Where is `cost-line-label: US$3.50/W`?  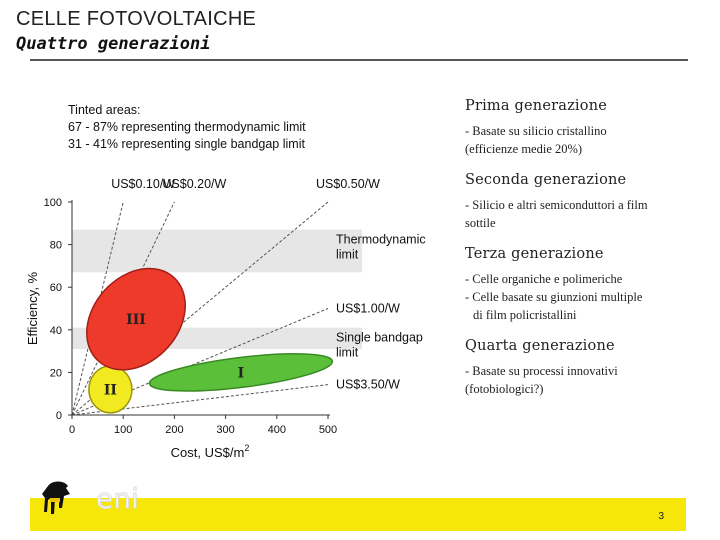
cost-line-label: US$3.50/W is located at coordinates (368, 385).